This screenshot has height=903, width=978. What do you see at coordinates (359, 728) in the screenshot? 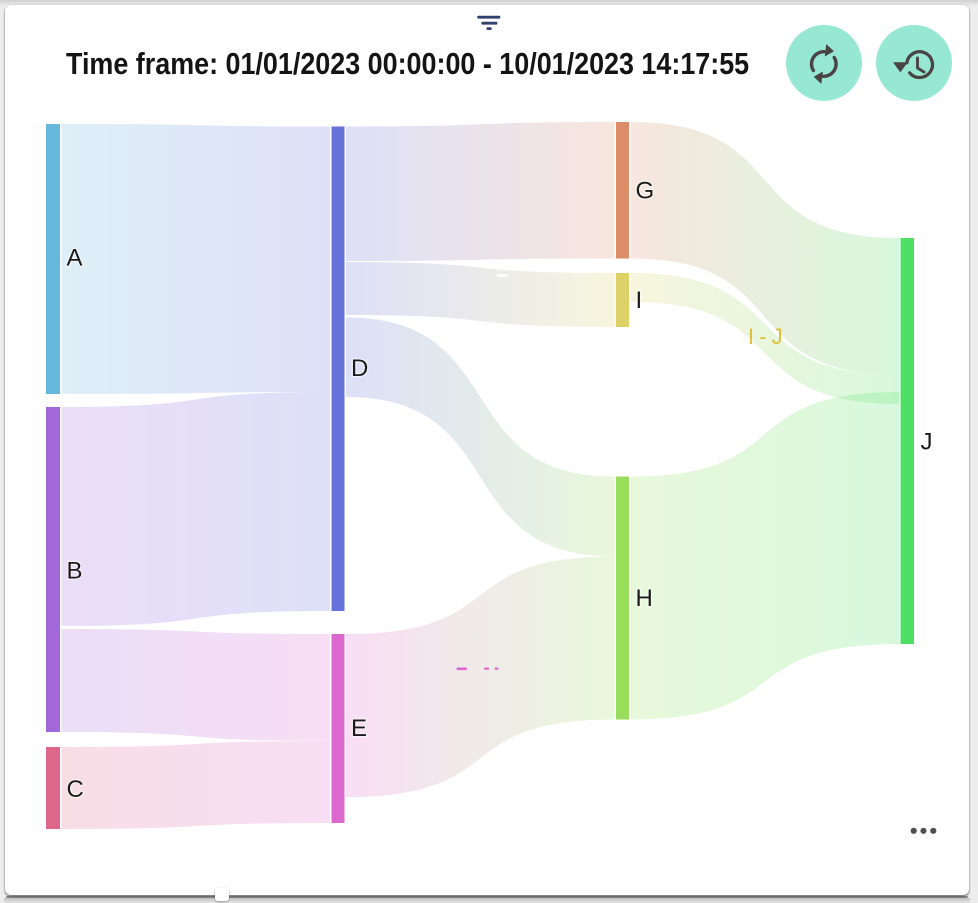
I see `svg-text: E` at bounding box center [359, 728].